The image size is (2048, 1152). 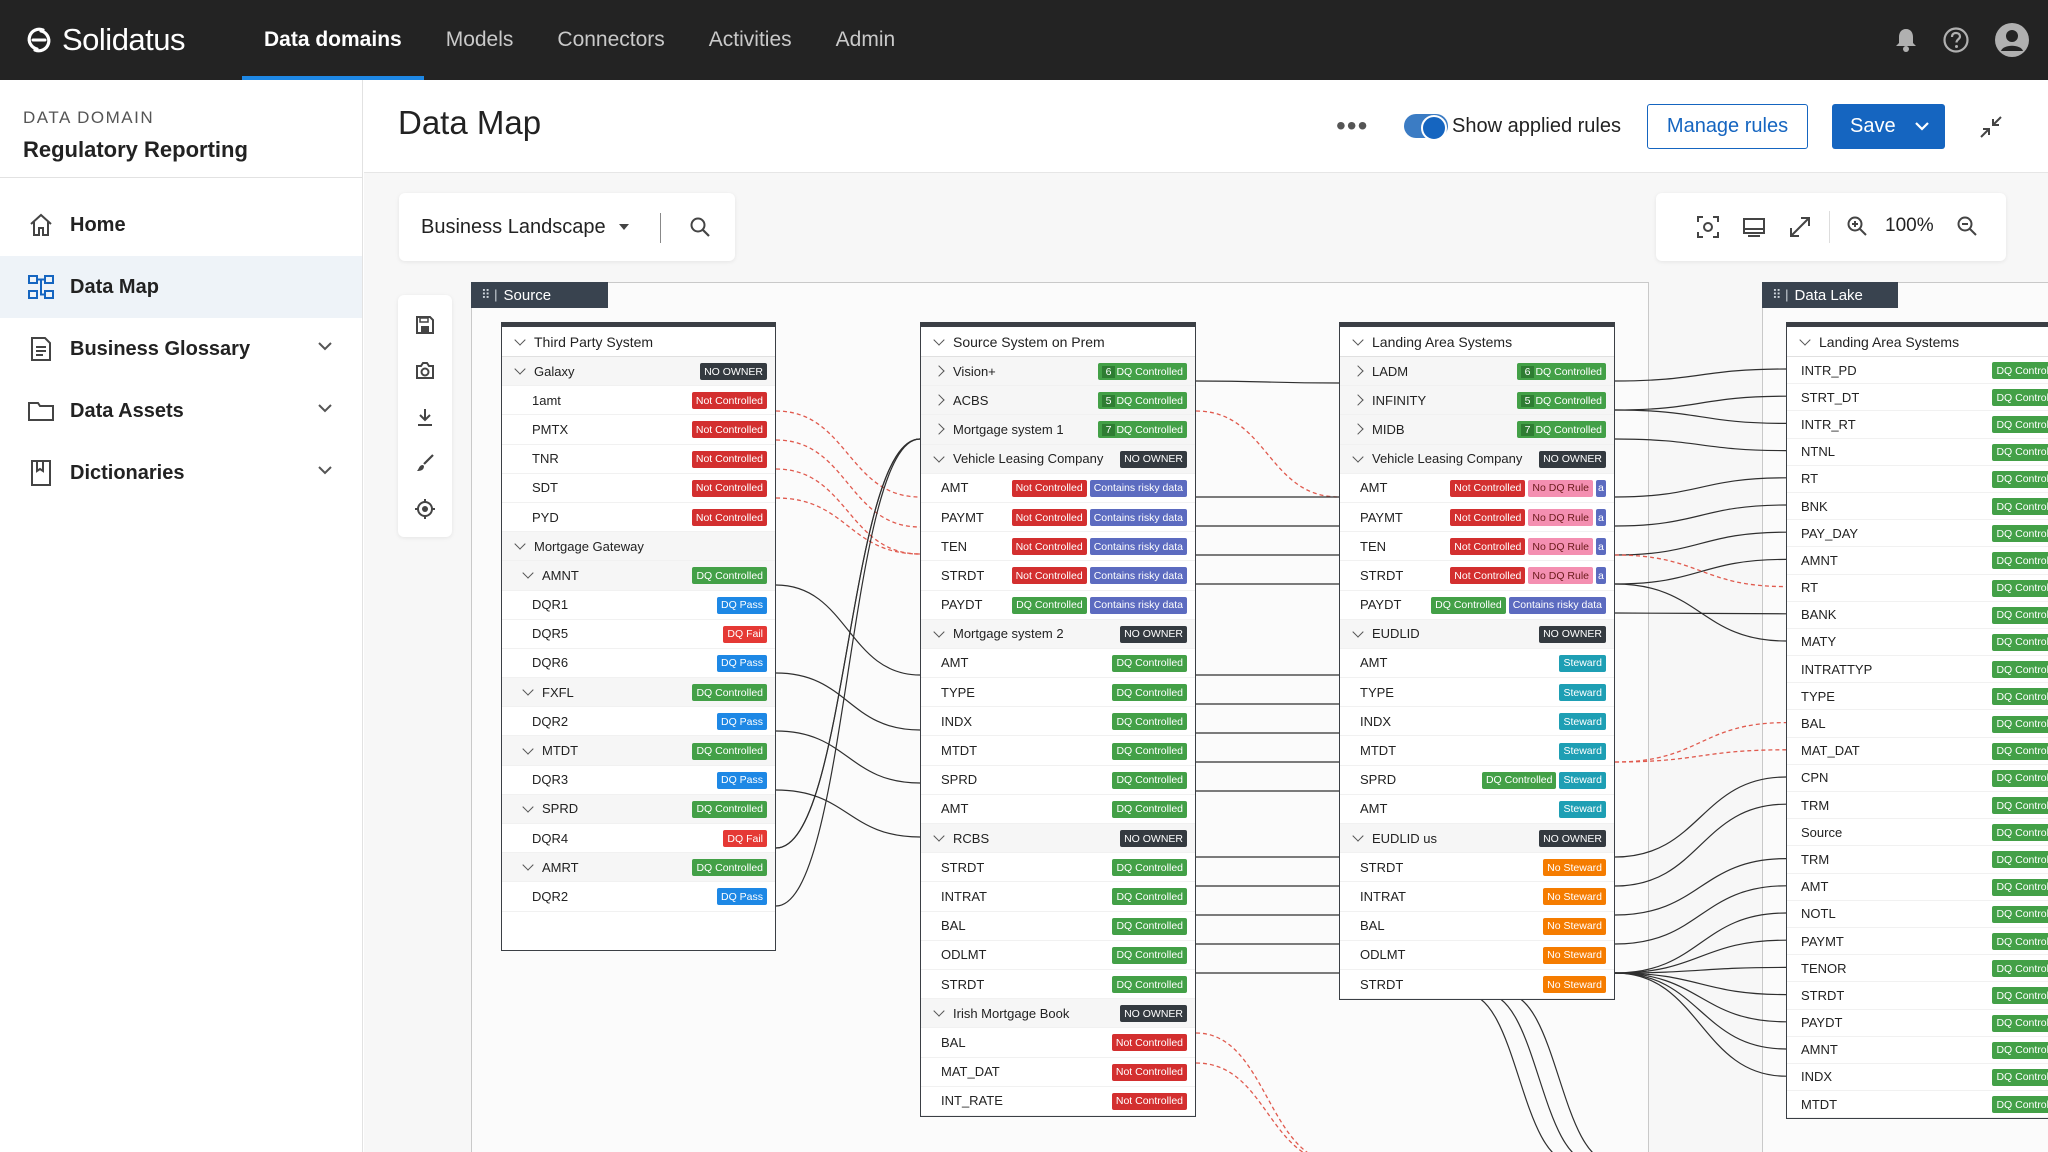 What do you see at coordinates (1917, 860) in the screenshot?
I see `field-row: TRM DQ Controlled` at bounding box center [1917, 860].